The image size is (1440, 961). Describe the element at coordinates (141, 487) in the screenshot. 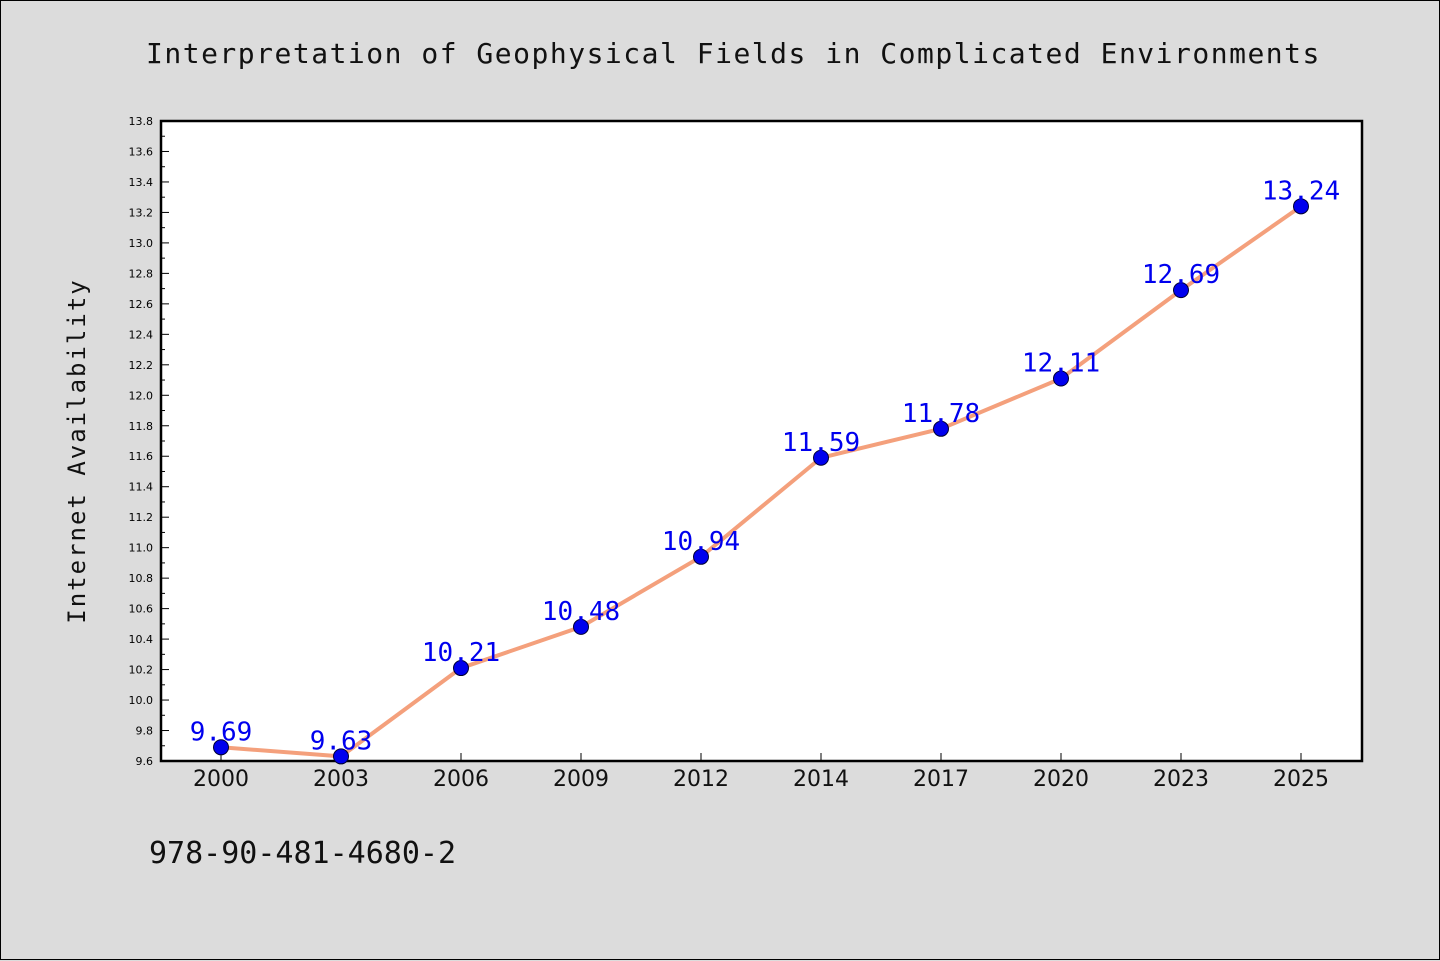

I see `y-tick-label: 11.4` at that location.